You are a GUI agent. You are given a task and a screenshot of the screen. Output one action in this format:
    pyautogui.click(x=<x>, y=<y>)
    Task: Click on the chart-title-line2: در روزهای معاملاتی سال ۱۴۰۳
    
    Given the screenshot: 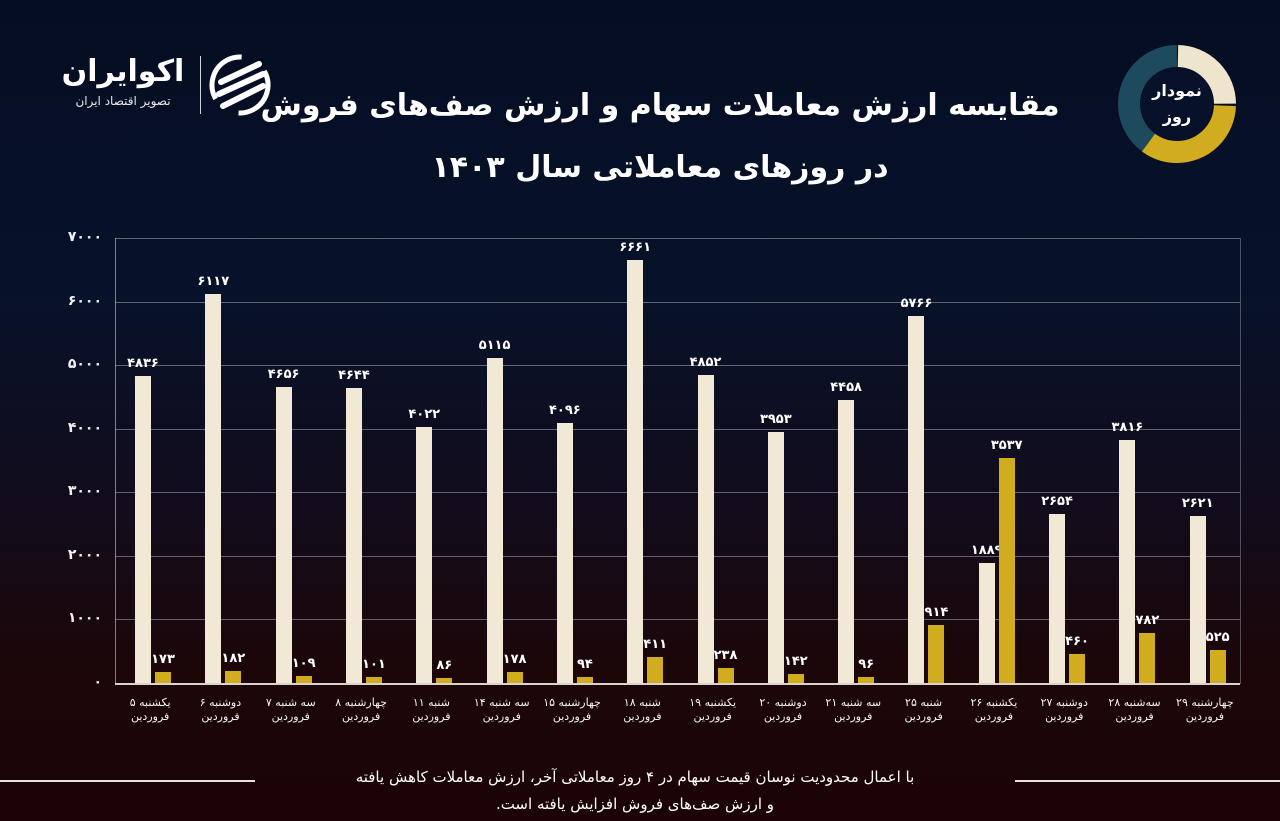 What is the action you would take?
    pyautogui.click(x=660, y=167)
    